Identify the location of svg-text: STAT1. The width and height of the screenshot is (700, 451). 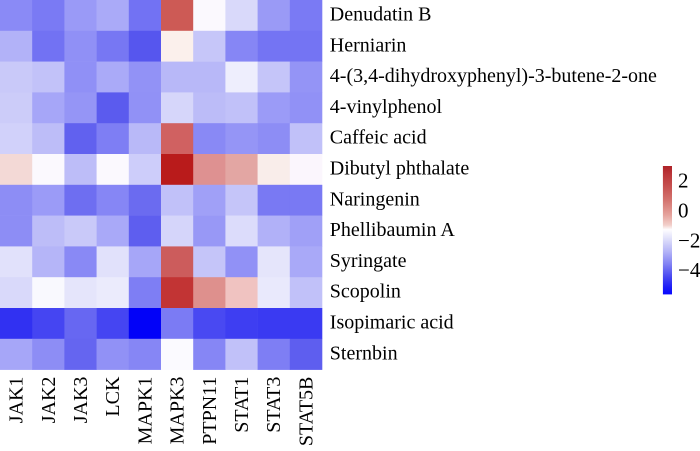
(242, 405).